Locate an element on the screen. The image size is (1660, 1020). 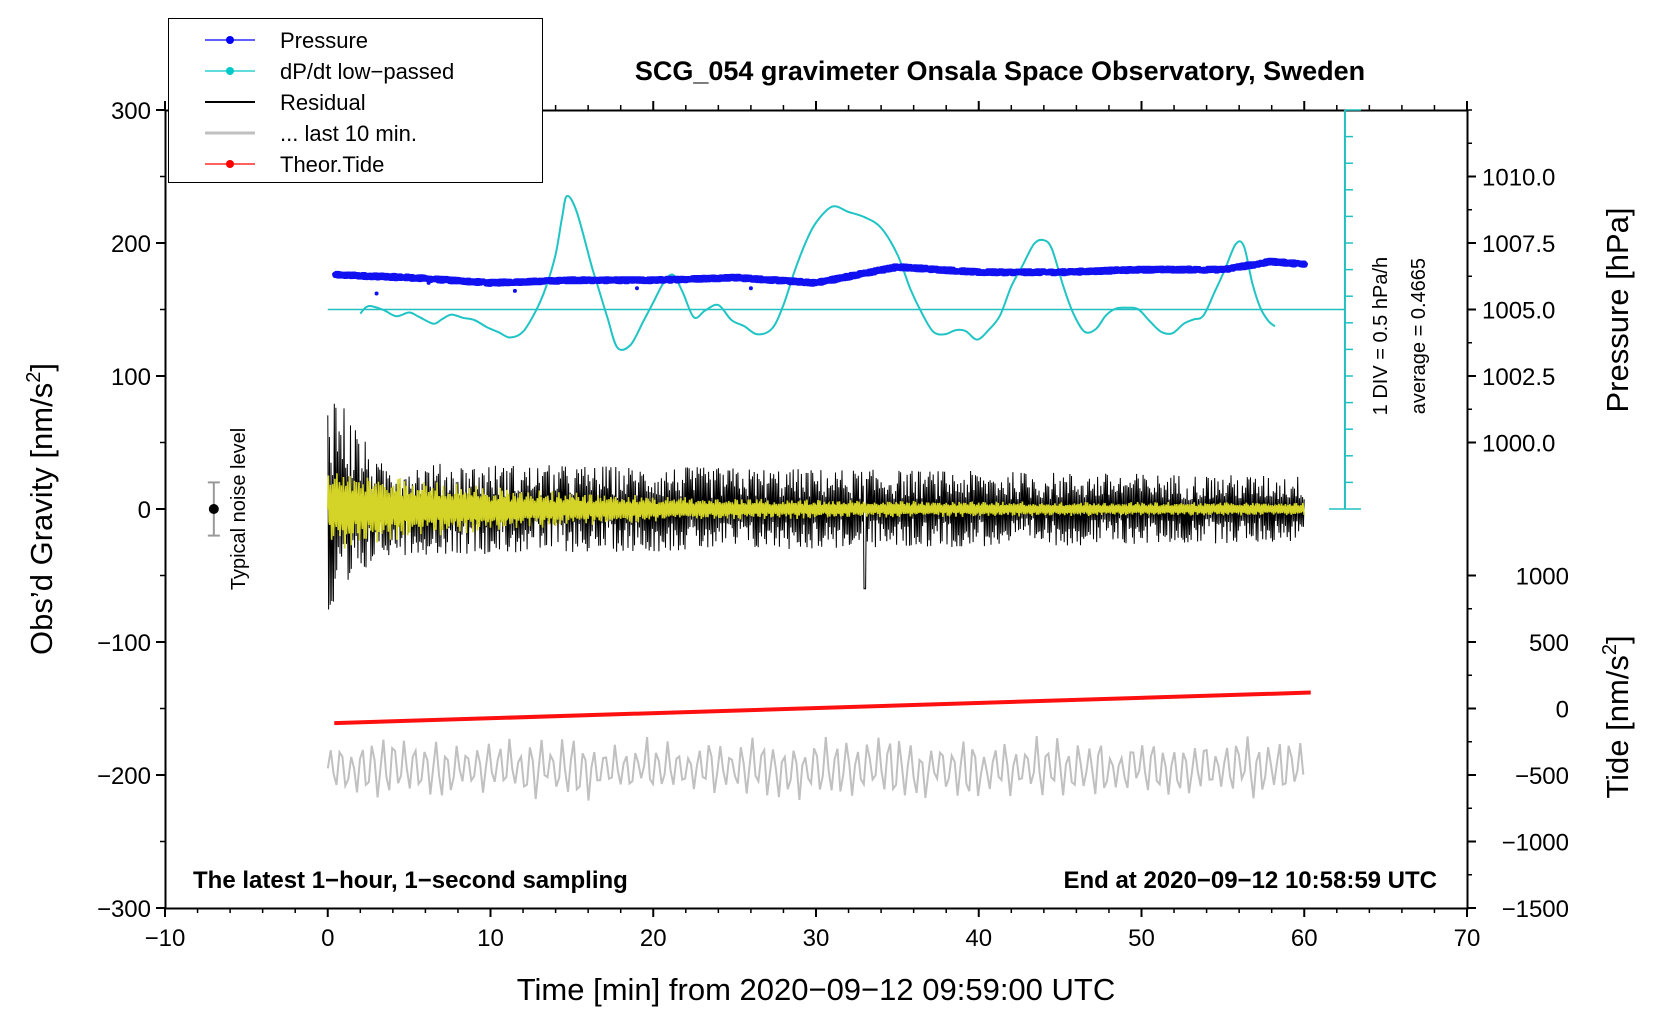
x-tick-label: 50 is located at coordinates (1141, 938).